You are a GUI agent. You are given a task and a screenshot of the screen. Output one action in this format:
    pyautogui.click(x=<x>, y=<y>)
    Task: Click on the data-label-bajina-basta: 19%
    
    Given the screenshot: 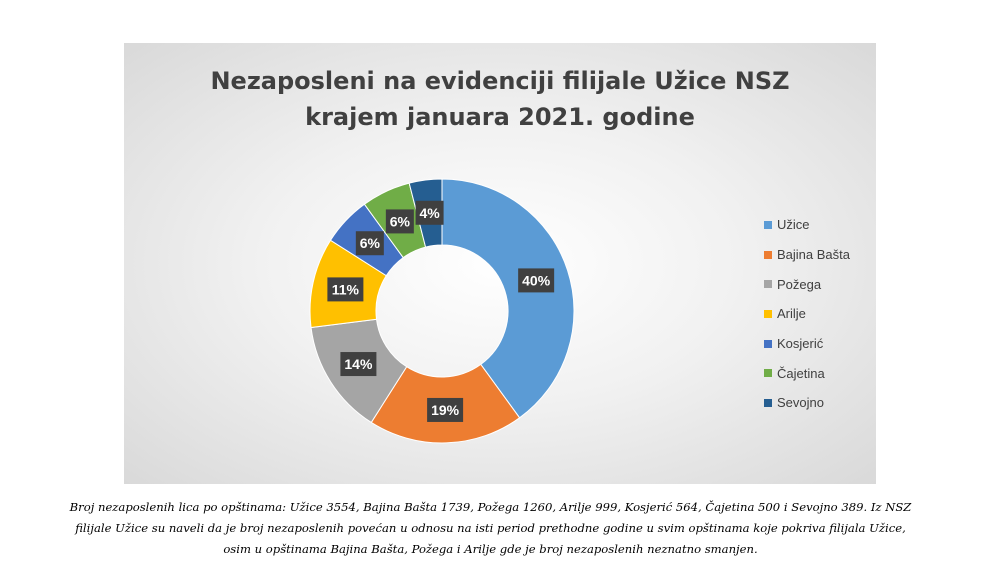 What is the action you would take?
    pyautogui.click(x=445, y=409)
    